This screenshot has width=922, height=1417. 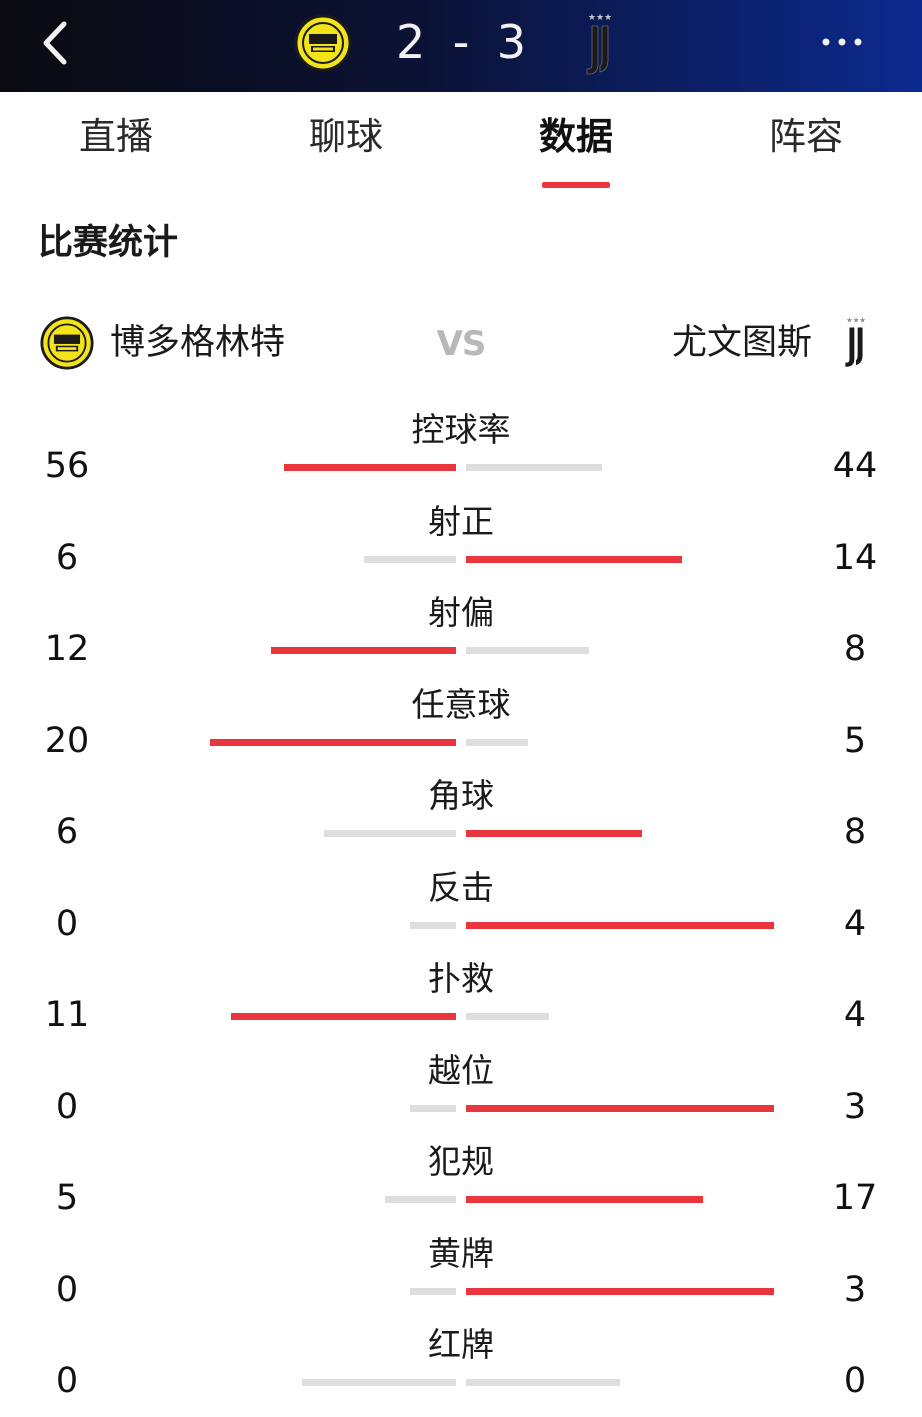 What do you see at coordinates (67, 649) in the screenshot?
I see `home-stat-value: 12` at bounding box center [67, 649].